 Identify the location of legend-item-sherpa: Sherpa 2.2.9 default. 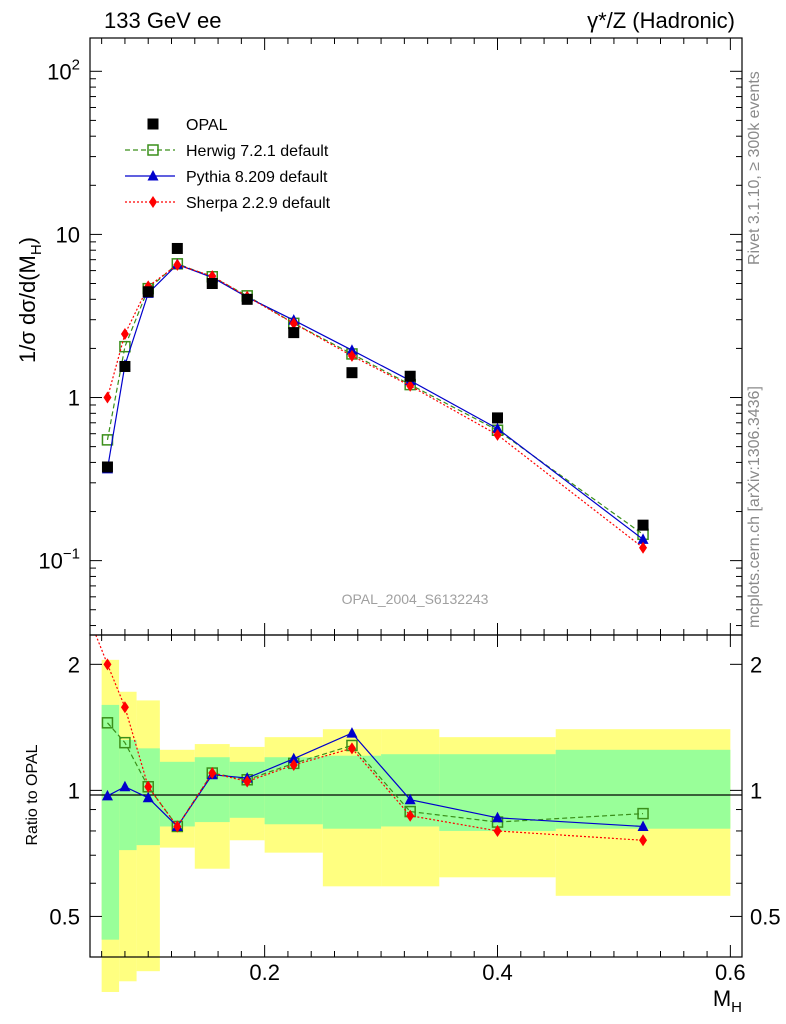
(228, 203).